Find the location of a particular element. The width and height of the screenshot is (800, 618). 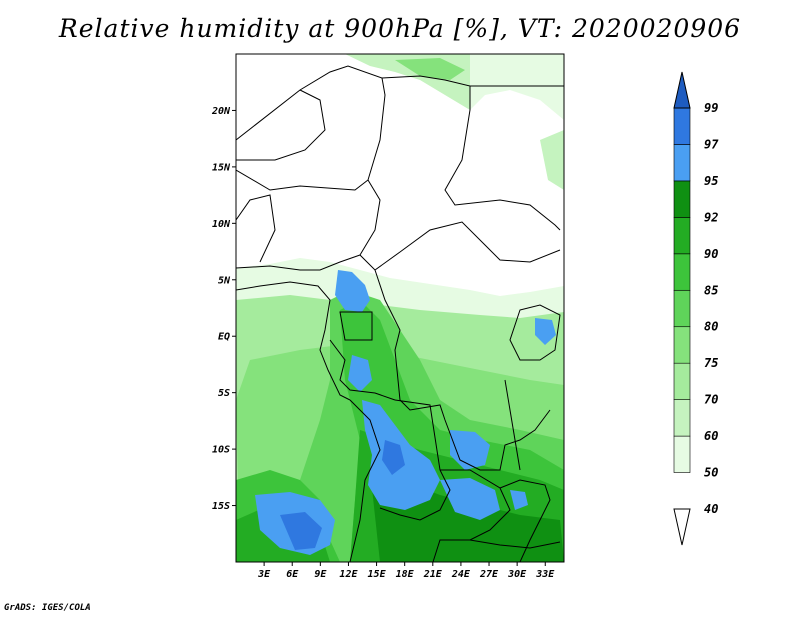

colorbar-label: 70 is located at coordinates (711, 400).